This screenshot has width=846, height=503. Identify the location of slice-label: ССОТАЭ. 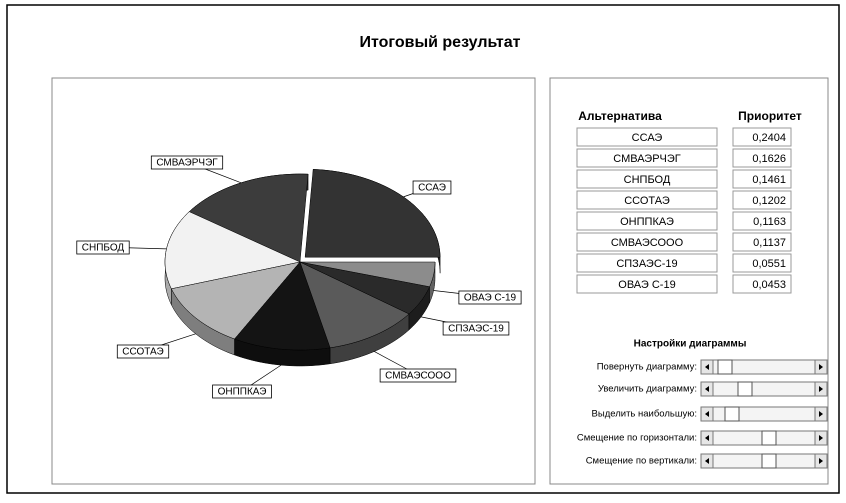
(142, 352).